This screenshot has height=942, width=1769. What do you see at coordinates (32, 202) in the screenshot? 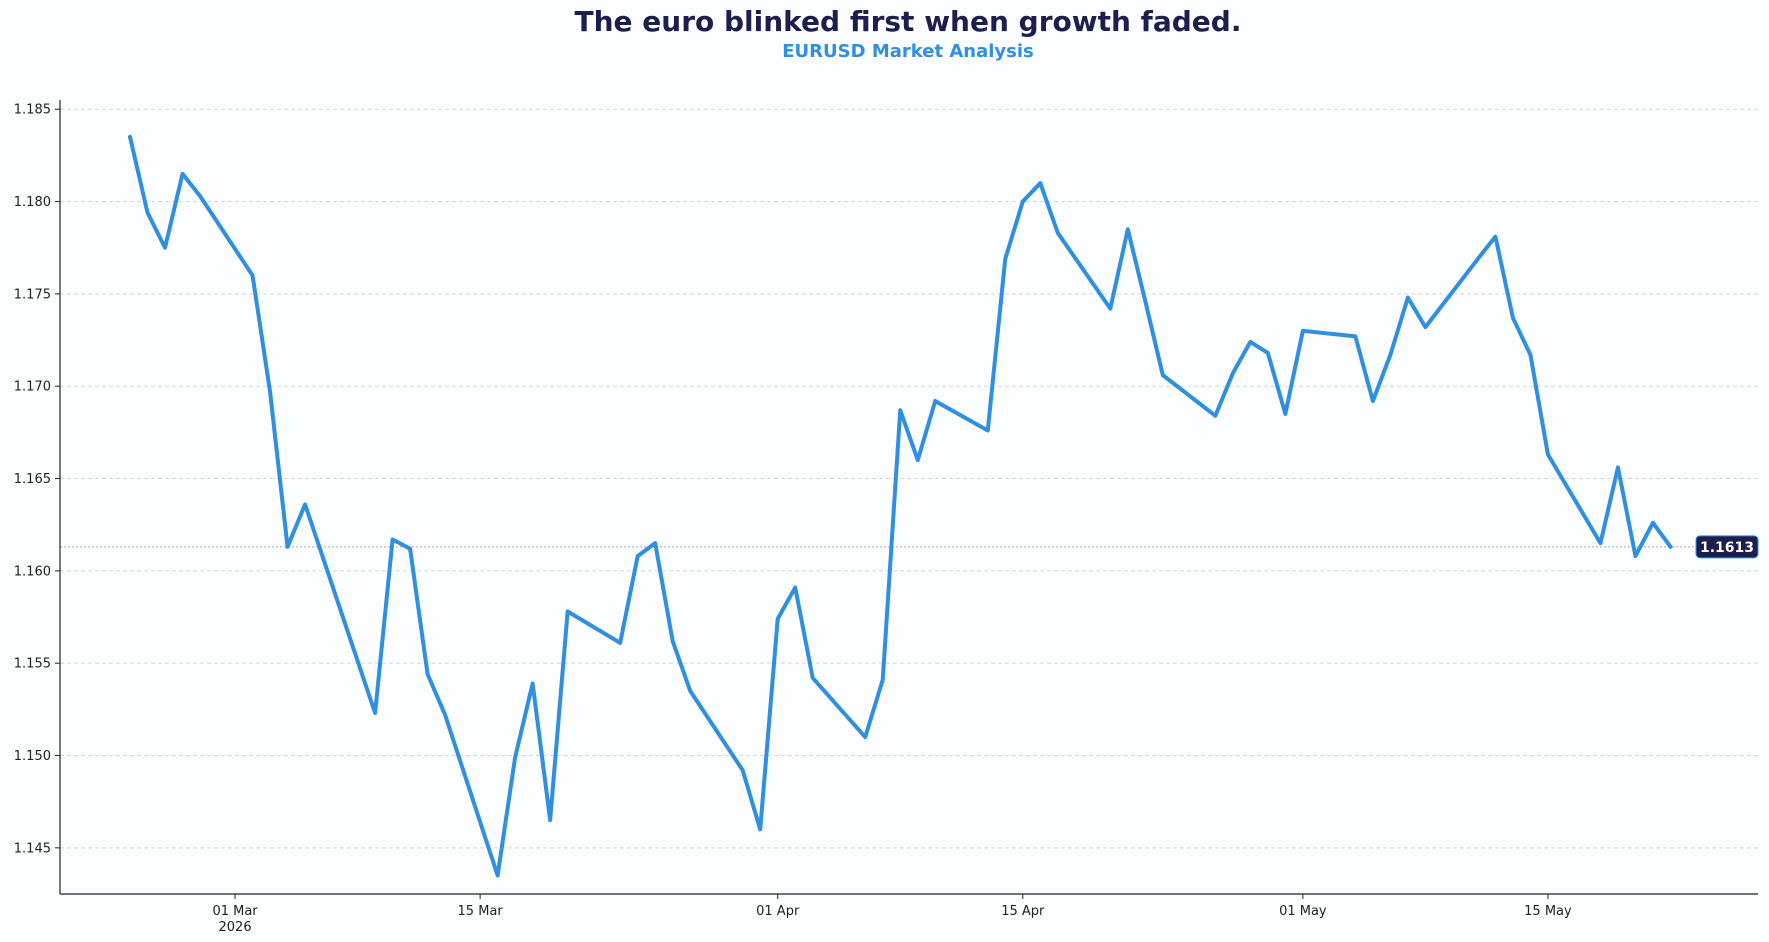
I see `y-tick-label: 1.180` at bounding box center [32, 202].